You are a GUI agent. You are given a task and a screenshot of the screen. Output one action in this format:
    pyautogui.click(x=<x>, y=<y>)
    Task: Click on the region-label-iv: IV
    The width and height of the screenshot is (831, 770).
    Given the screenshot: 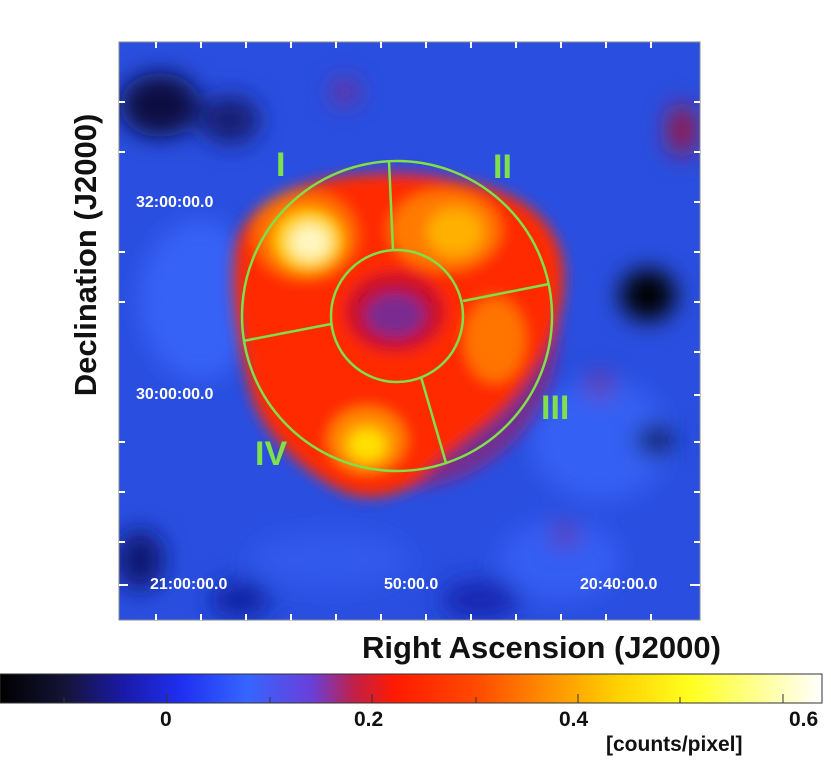 What is the action you would take?
    pyautogui.click(x=271, y=454)
    